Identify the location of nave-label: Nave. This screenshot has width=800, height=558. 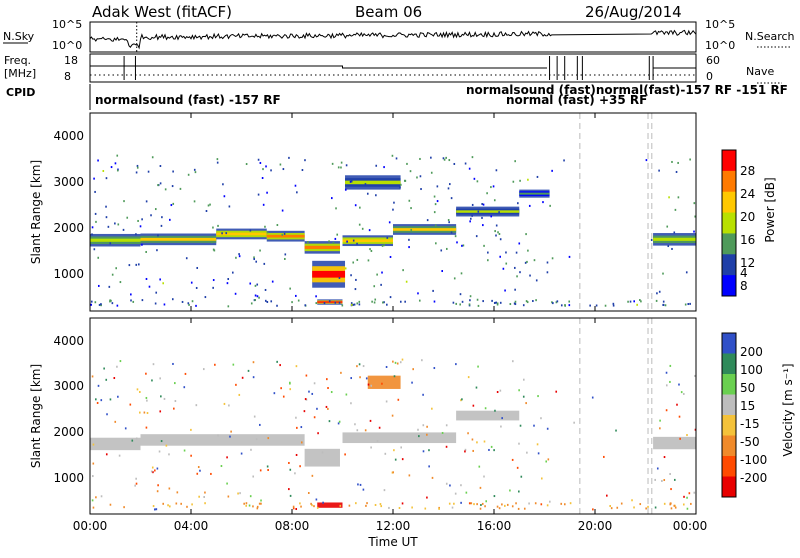
(760, 71).